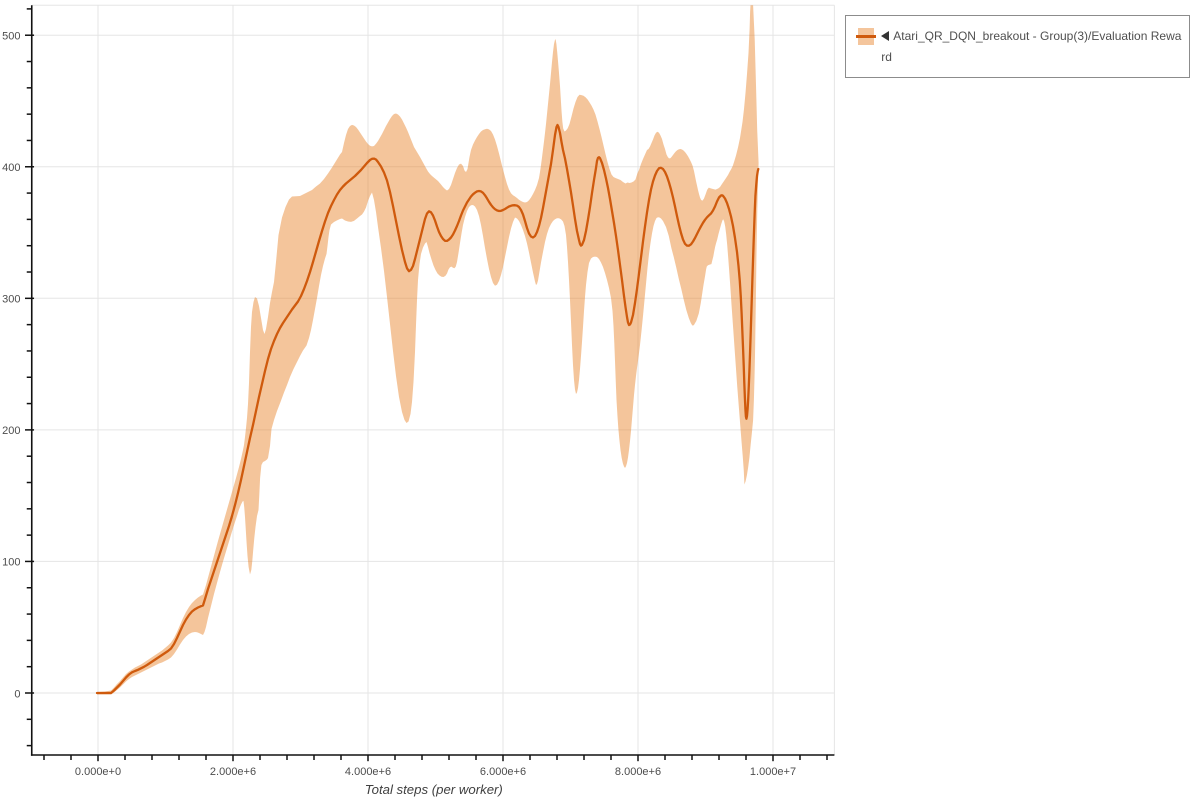 The width and height of the screenshot is (1200, 800). I want to click on svg-text: 100, so click(11, 563).